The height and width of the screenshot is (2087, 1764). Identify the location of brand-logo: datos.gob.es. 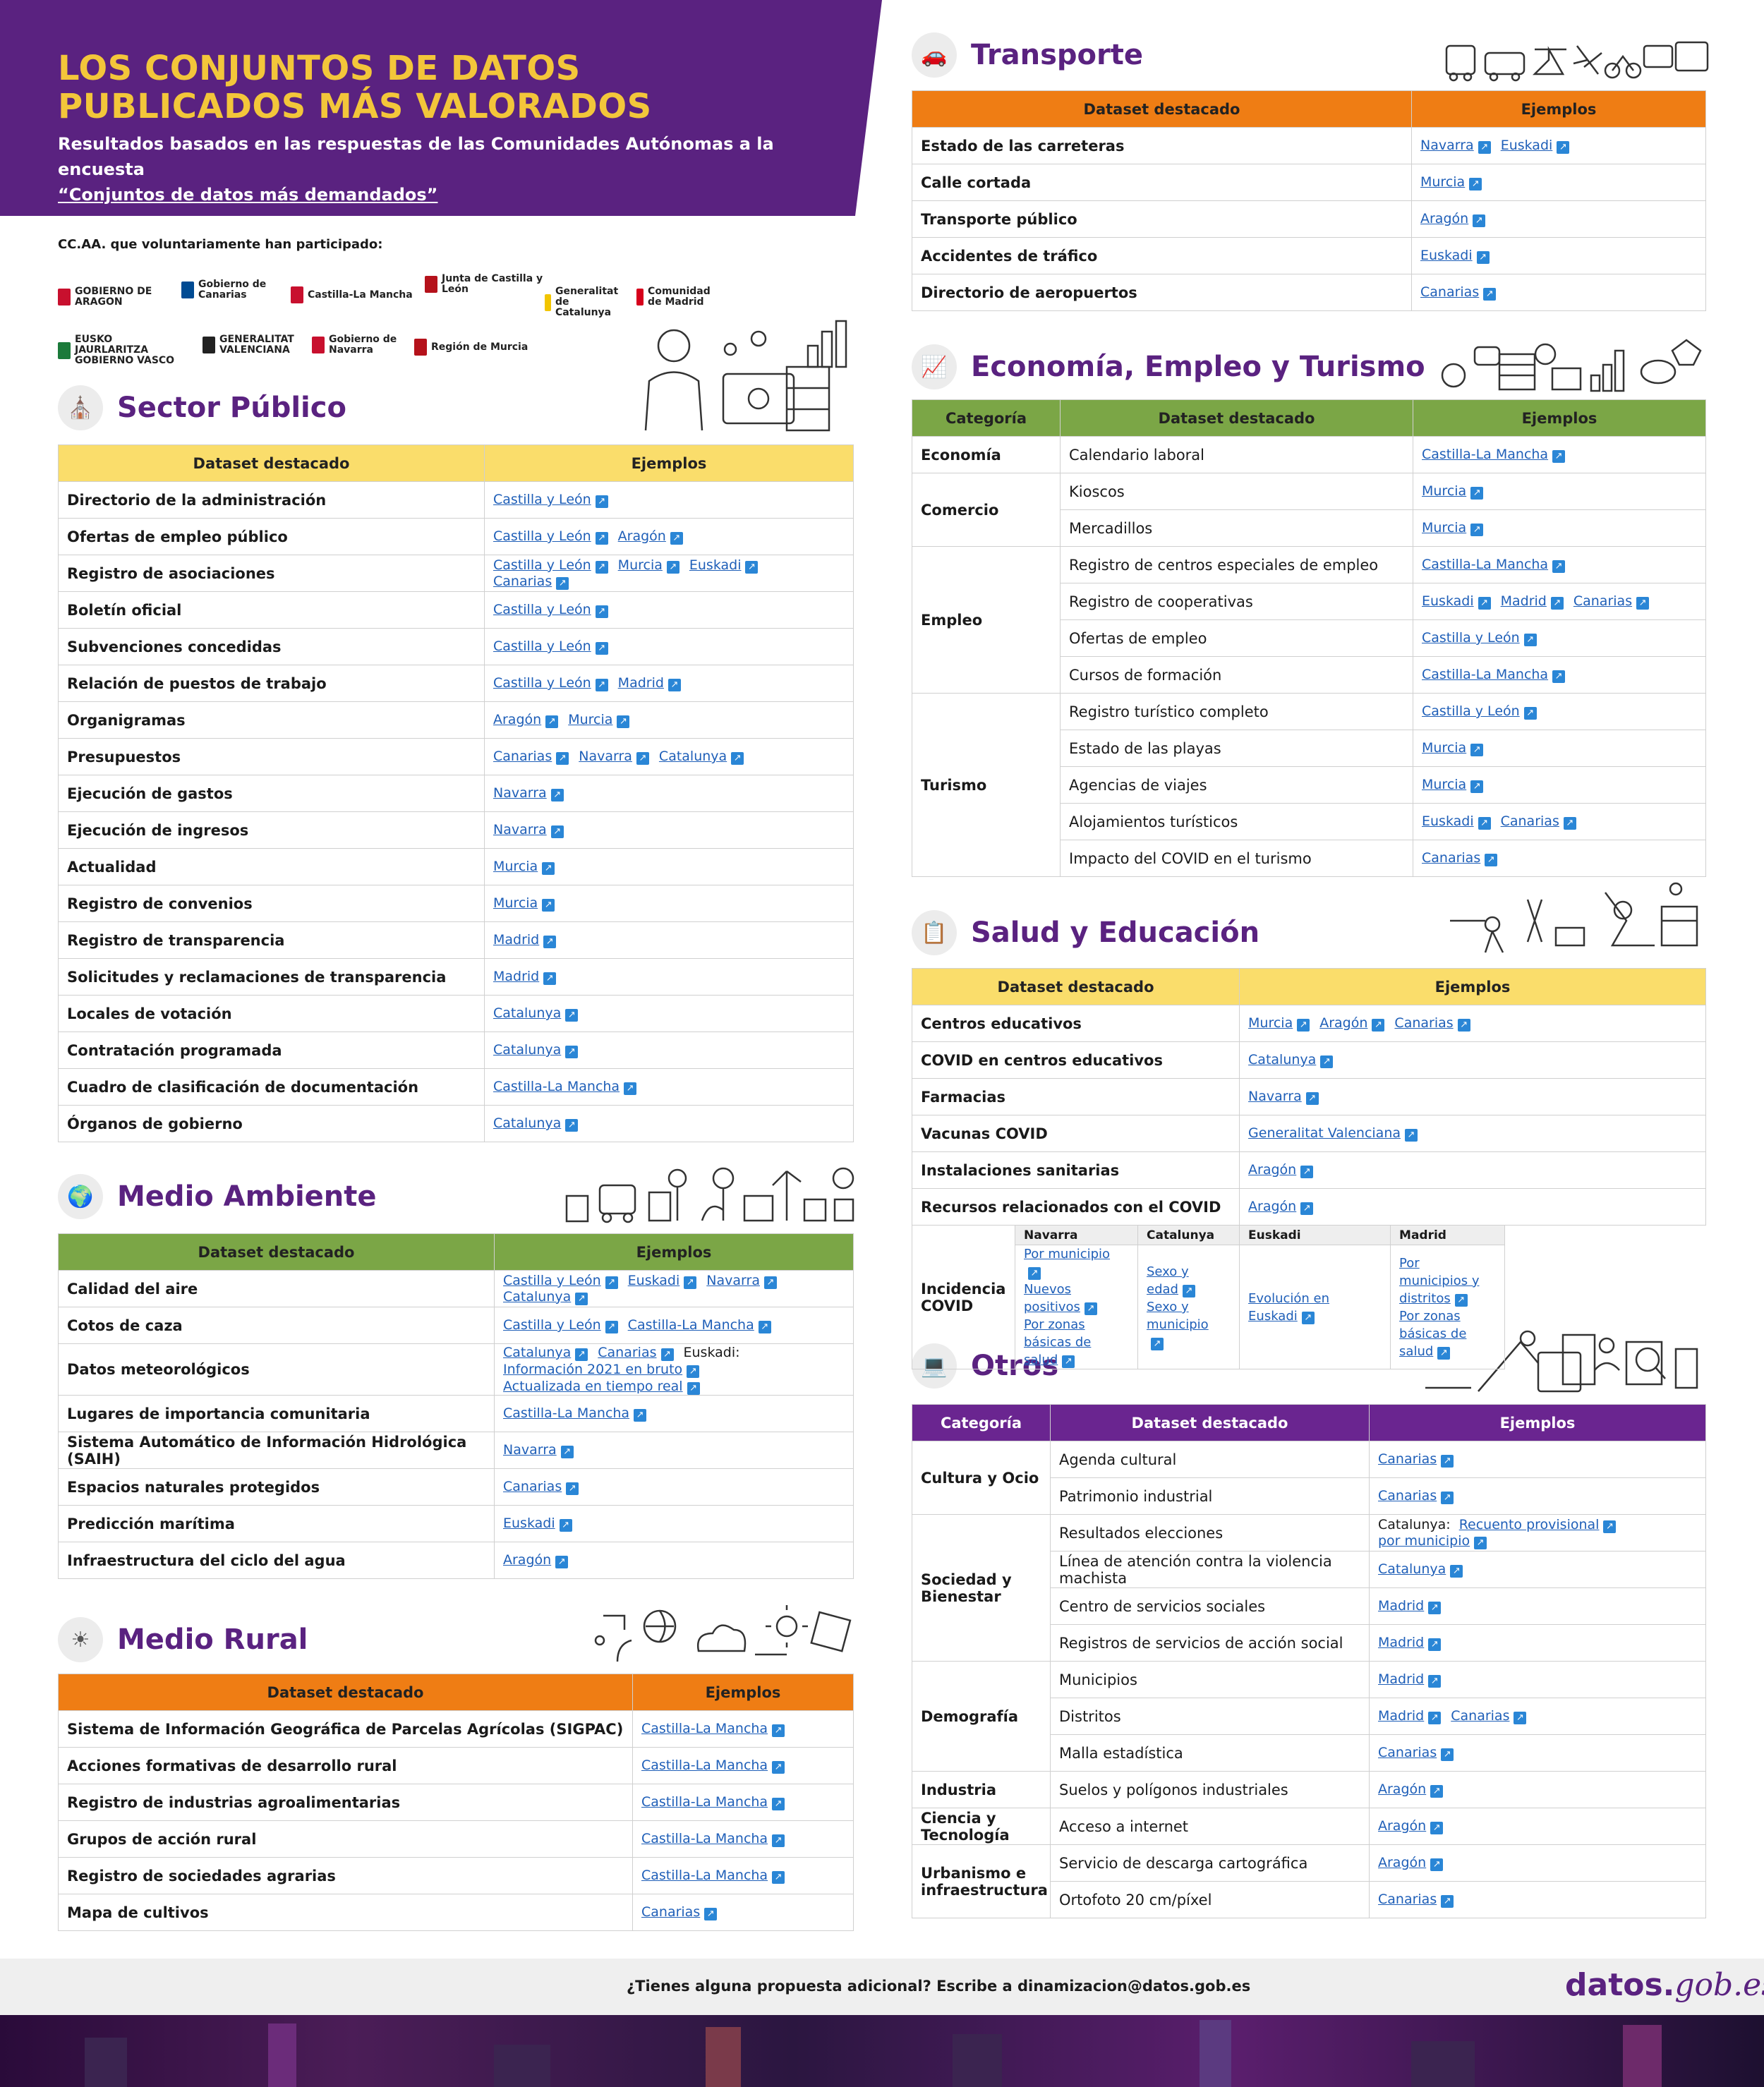
(1664, 1985).